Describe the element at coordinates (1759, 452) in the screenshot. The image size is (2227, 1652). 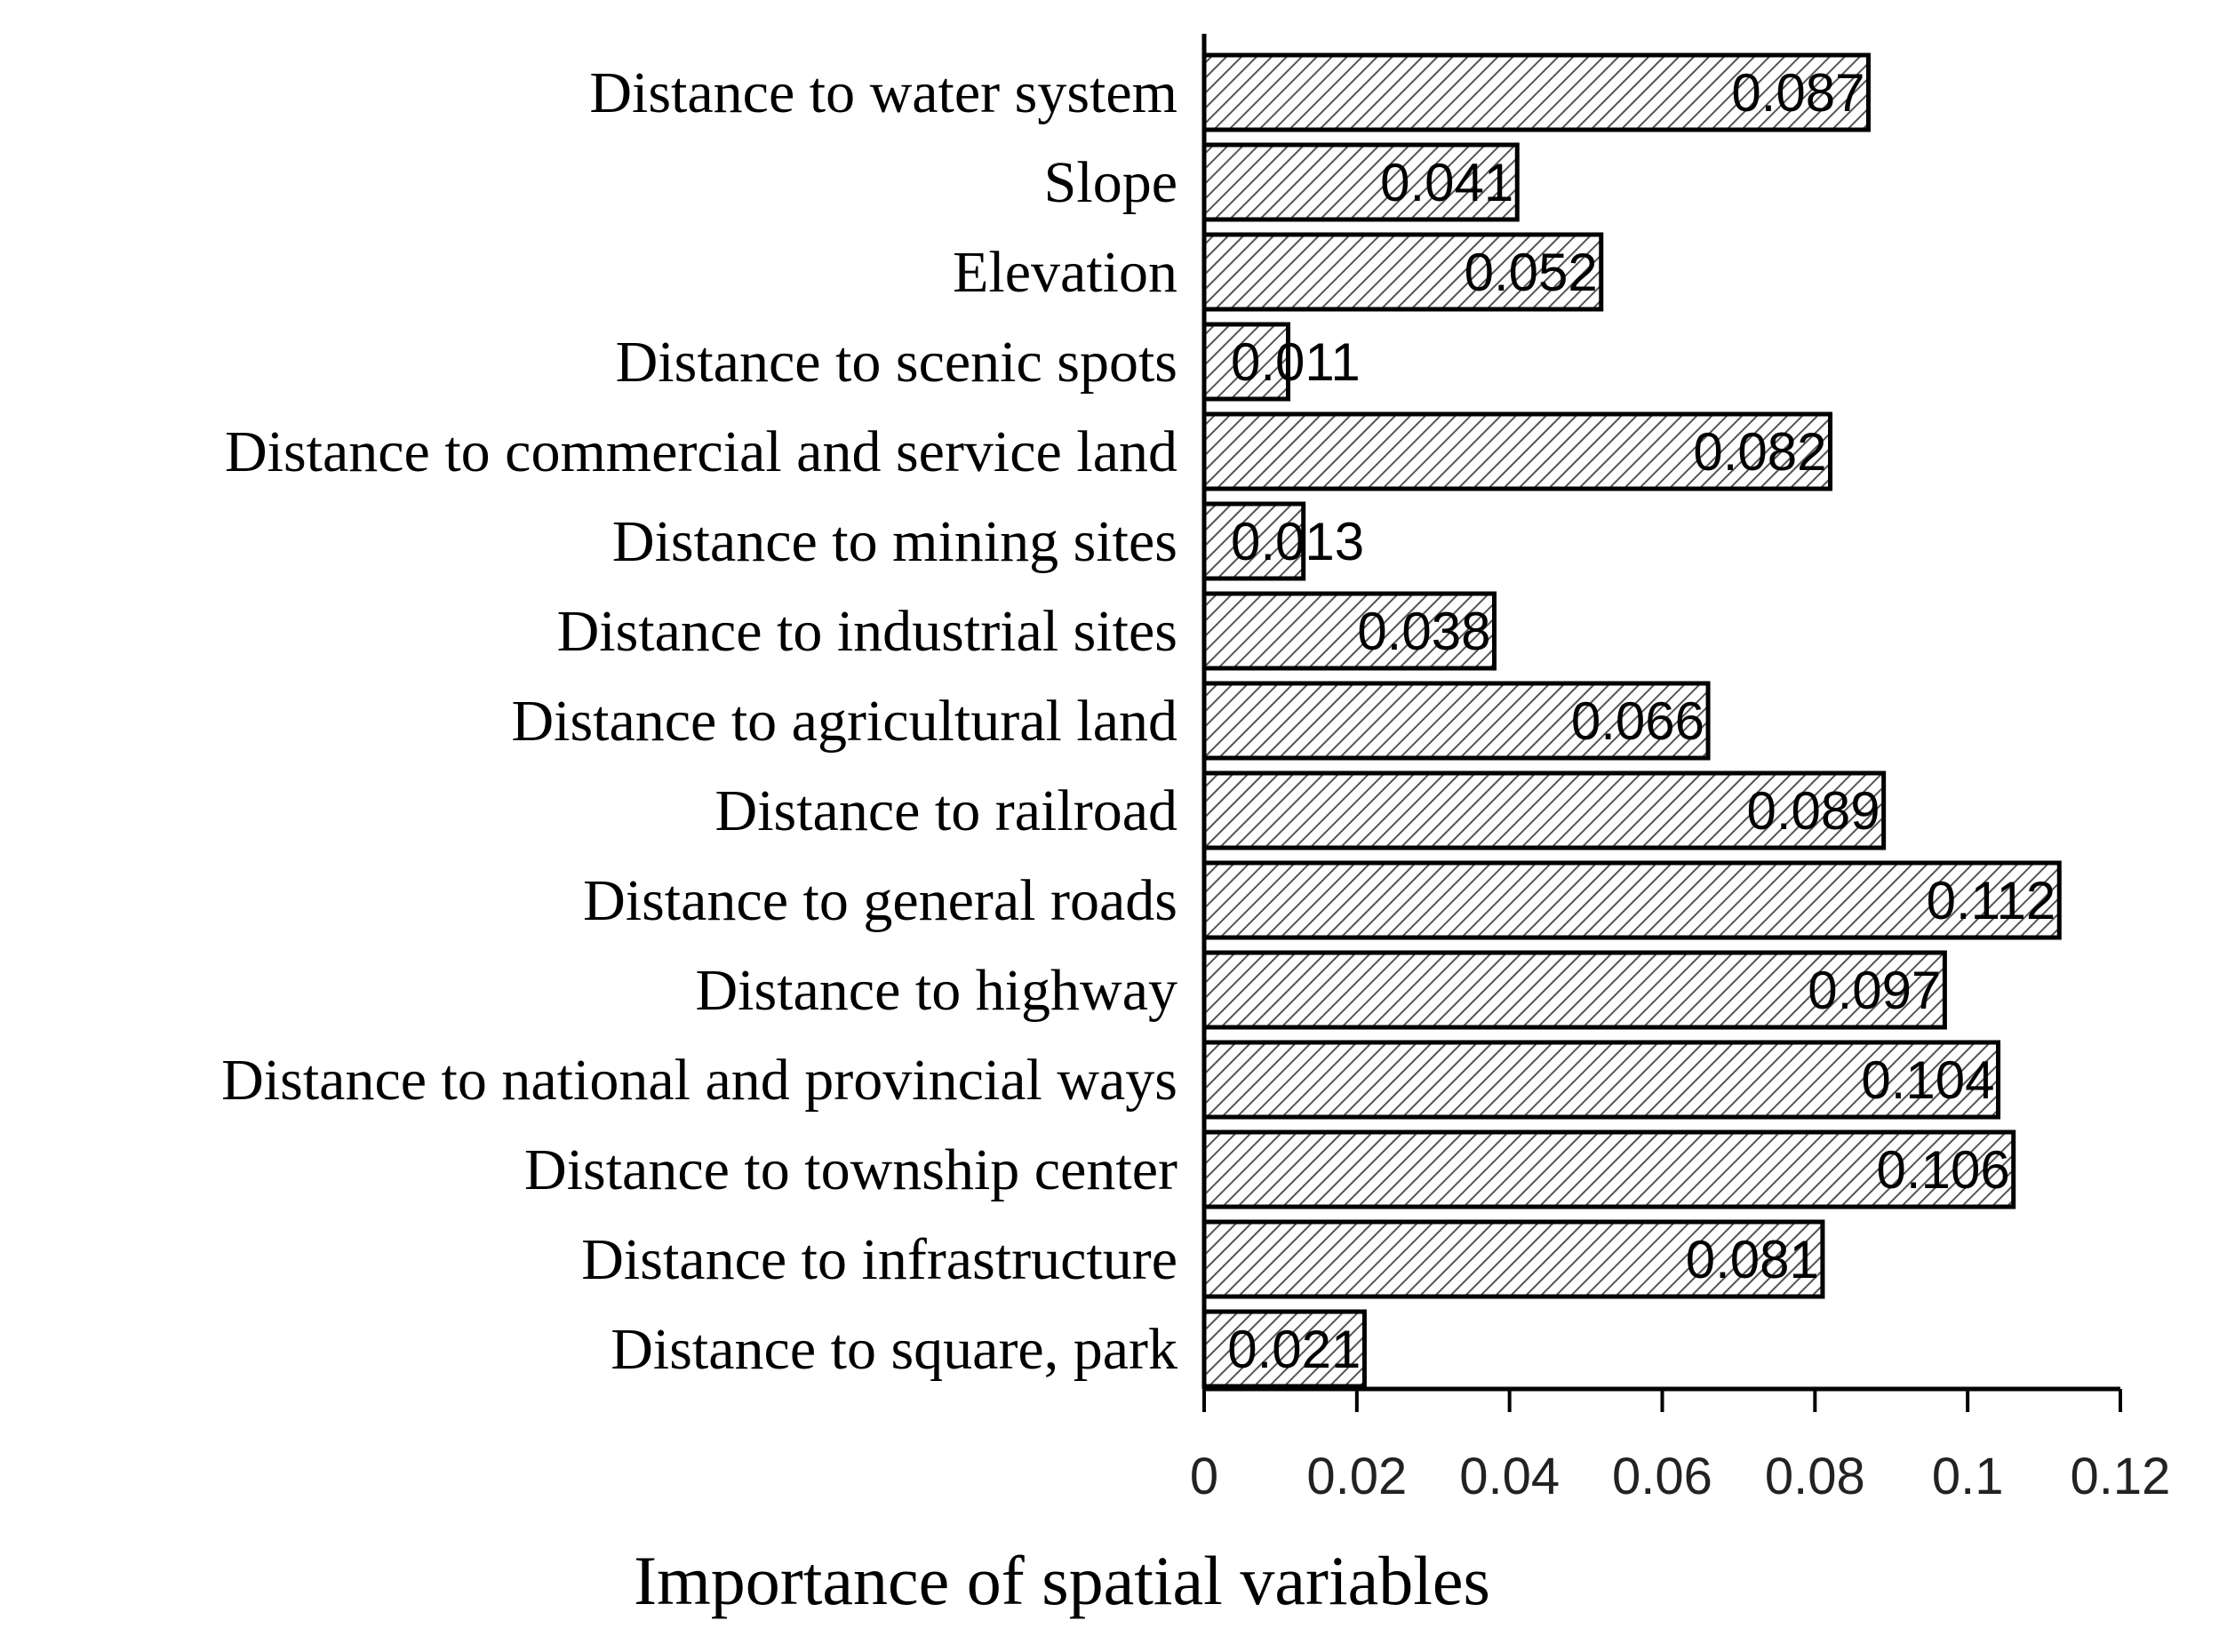
I see `bar-value-label: 0.082` at that location.